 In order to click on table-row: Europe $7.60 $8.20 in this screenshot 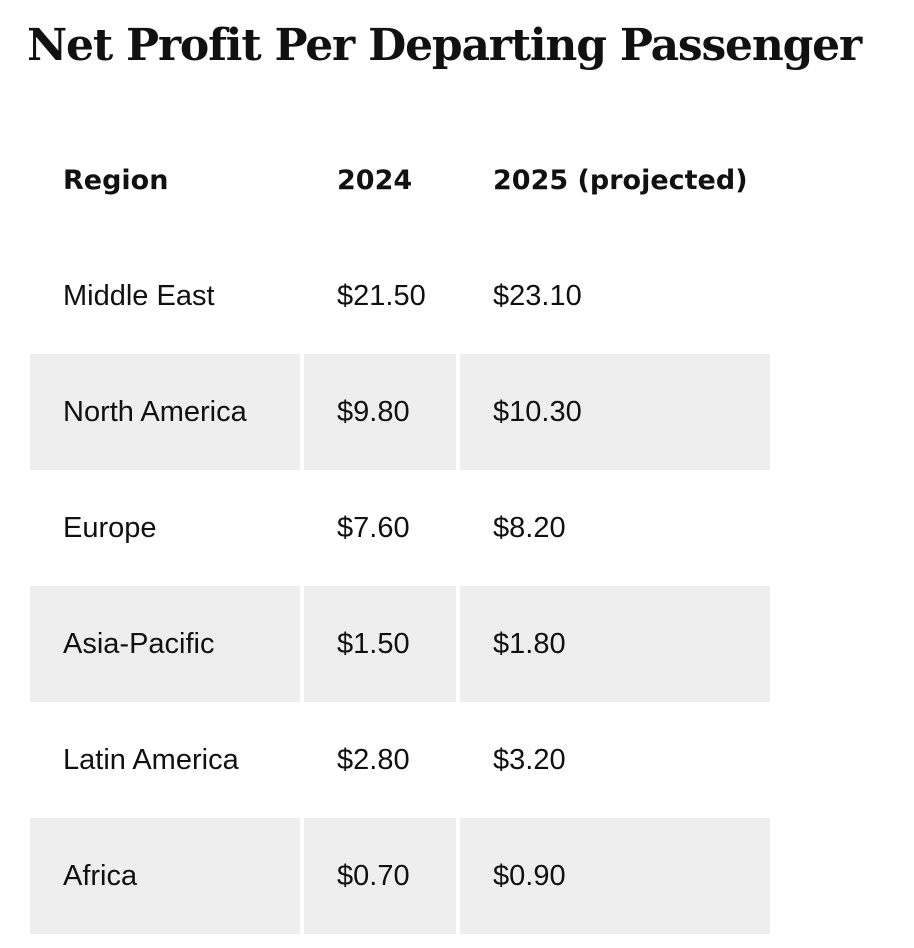, I will do `click(400, 528)`.